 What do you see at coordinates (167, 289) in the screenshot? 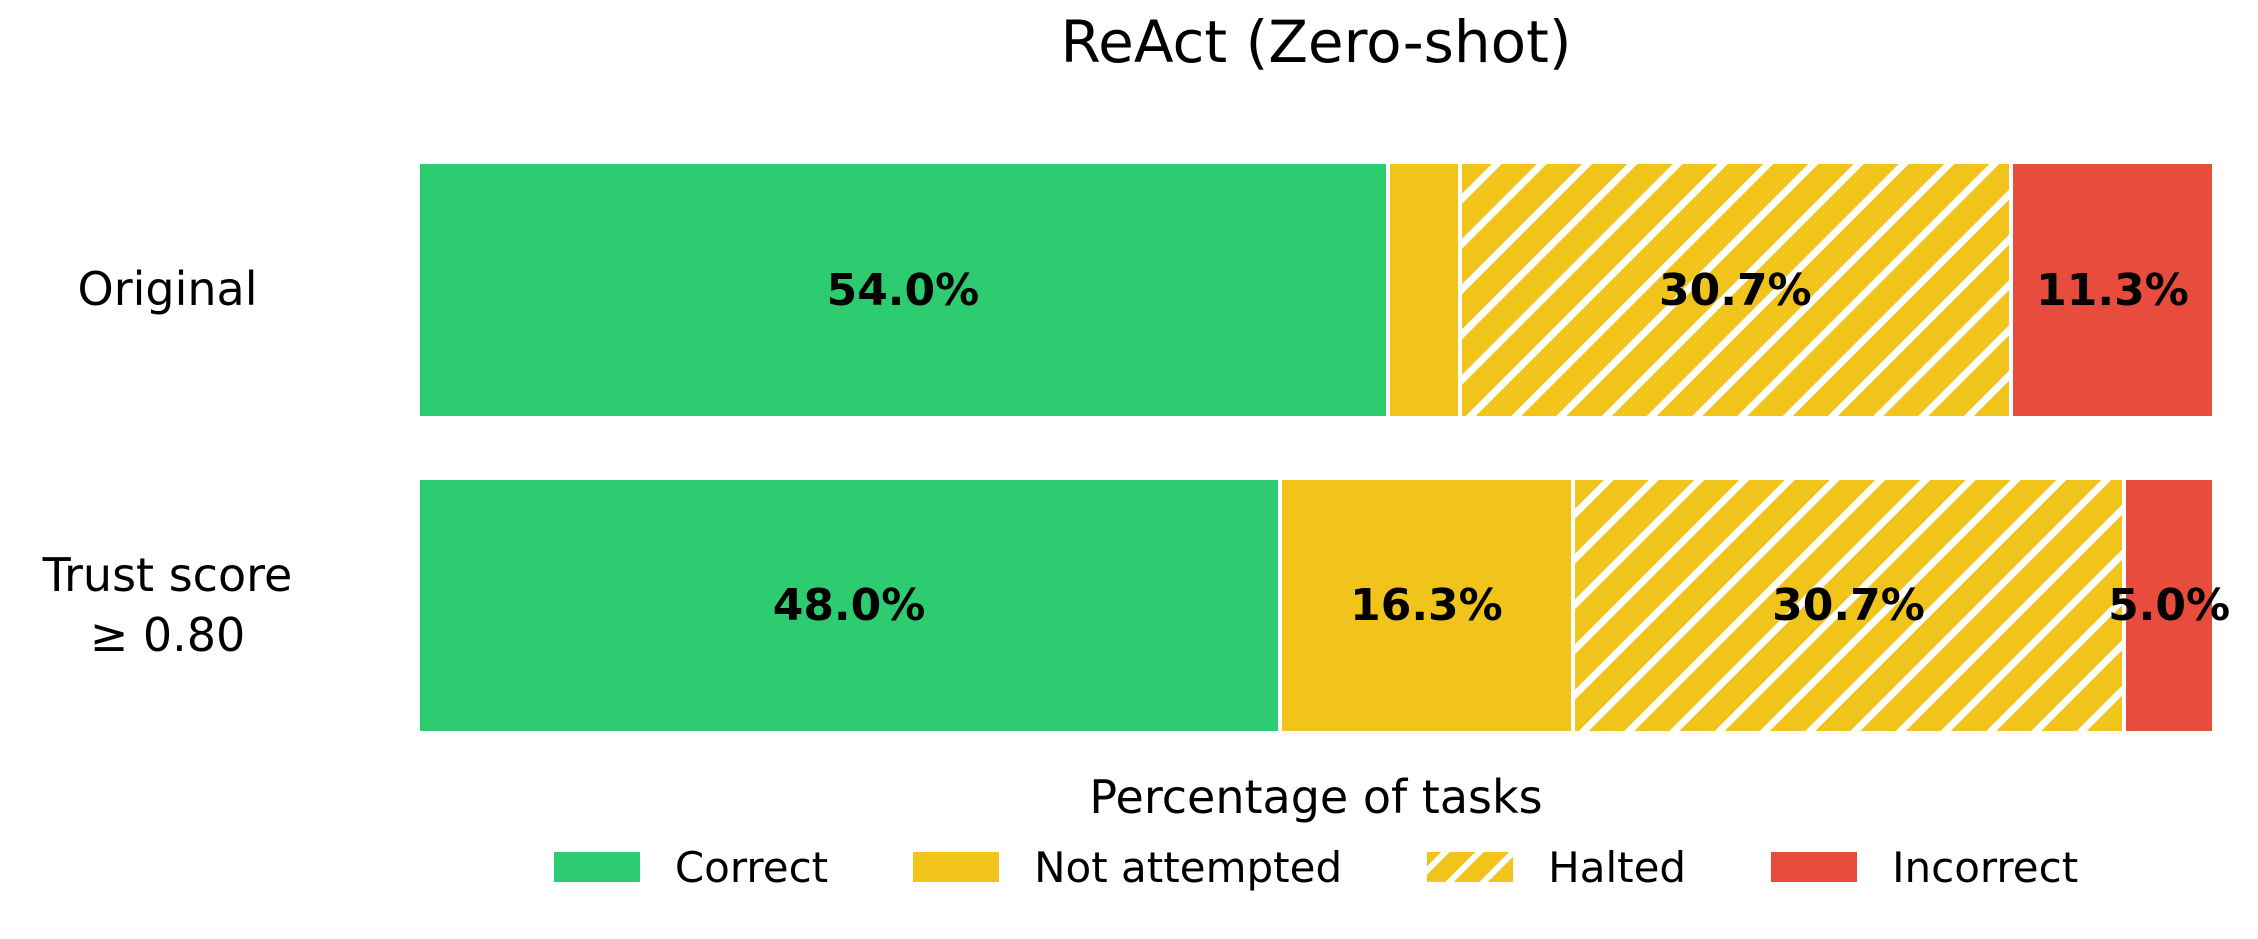
I see `category-label-original: Original` at bounding box center [167, 289].